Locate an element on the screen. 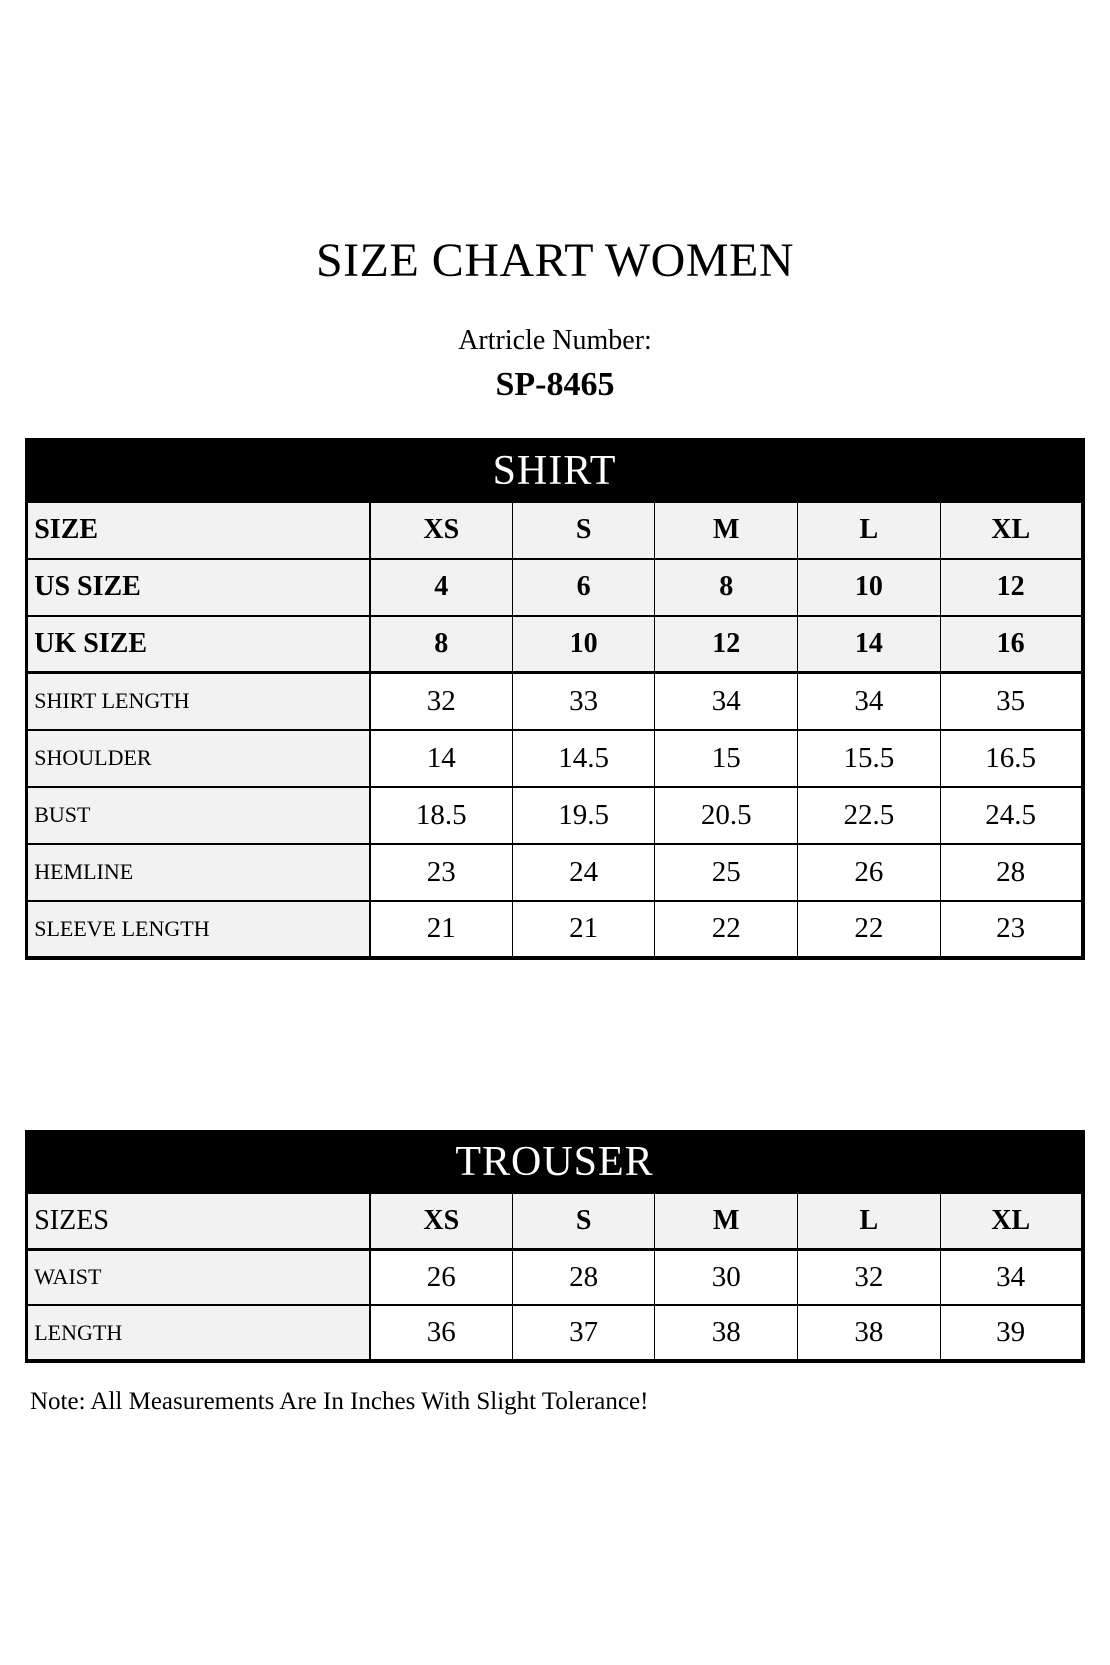 This screenshot has width=1110, height=1665. shirt-row-shoulder: SHOULDER 14 14.5 15 15.5 16.5 is located at coordinates (554, 758).